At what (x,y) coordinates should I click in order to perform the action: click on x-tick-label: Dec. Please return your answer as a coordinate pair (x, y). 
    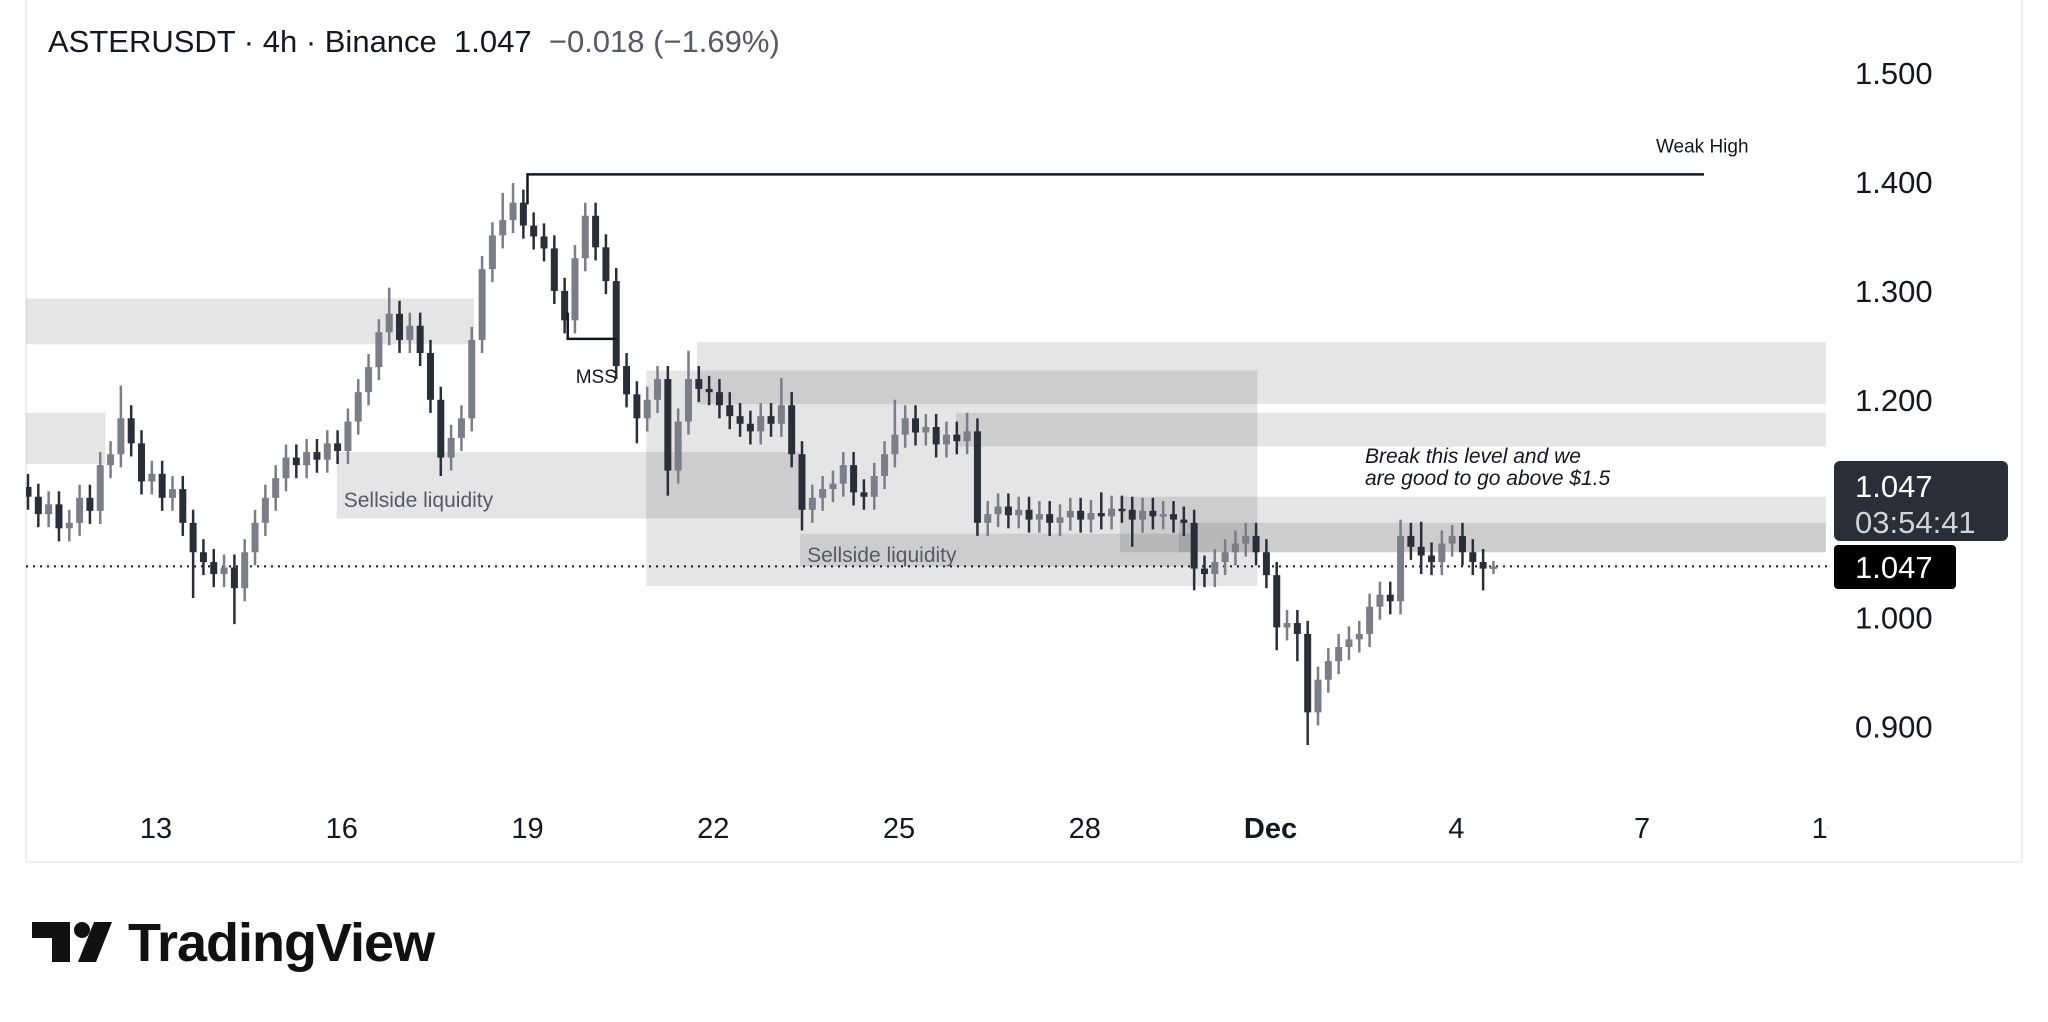
    Looking at the image, I should click on (1270, 829).